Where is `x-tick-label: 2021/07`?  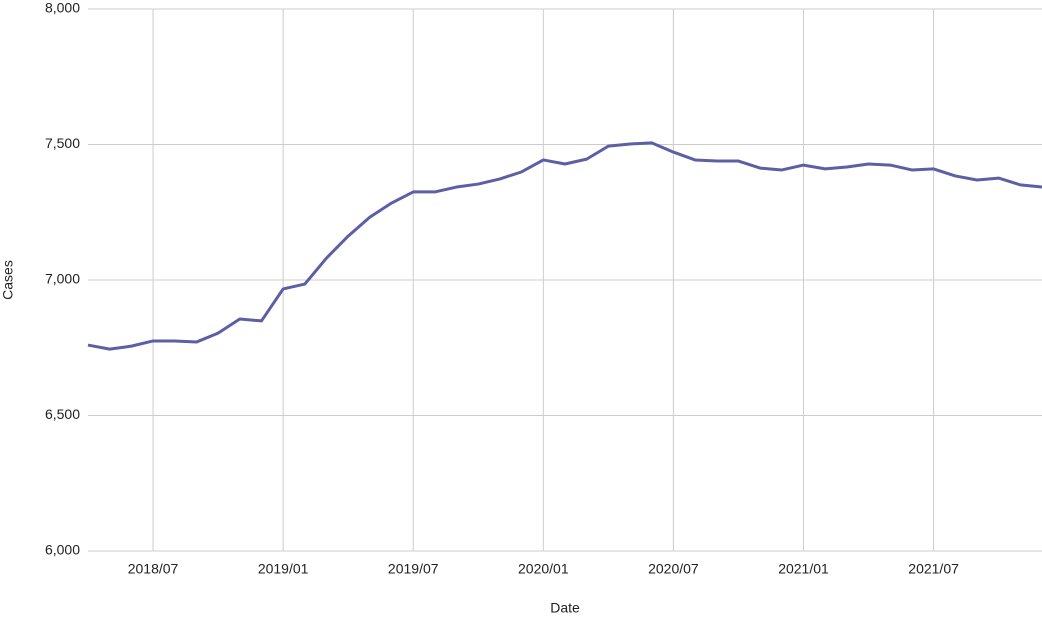 x-tick-label: 2021/07 is located at coordinates (933, 569).